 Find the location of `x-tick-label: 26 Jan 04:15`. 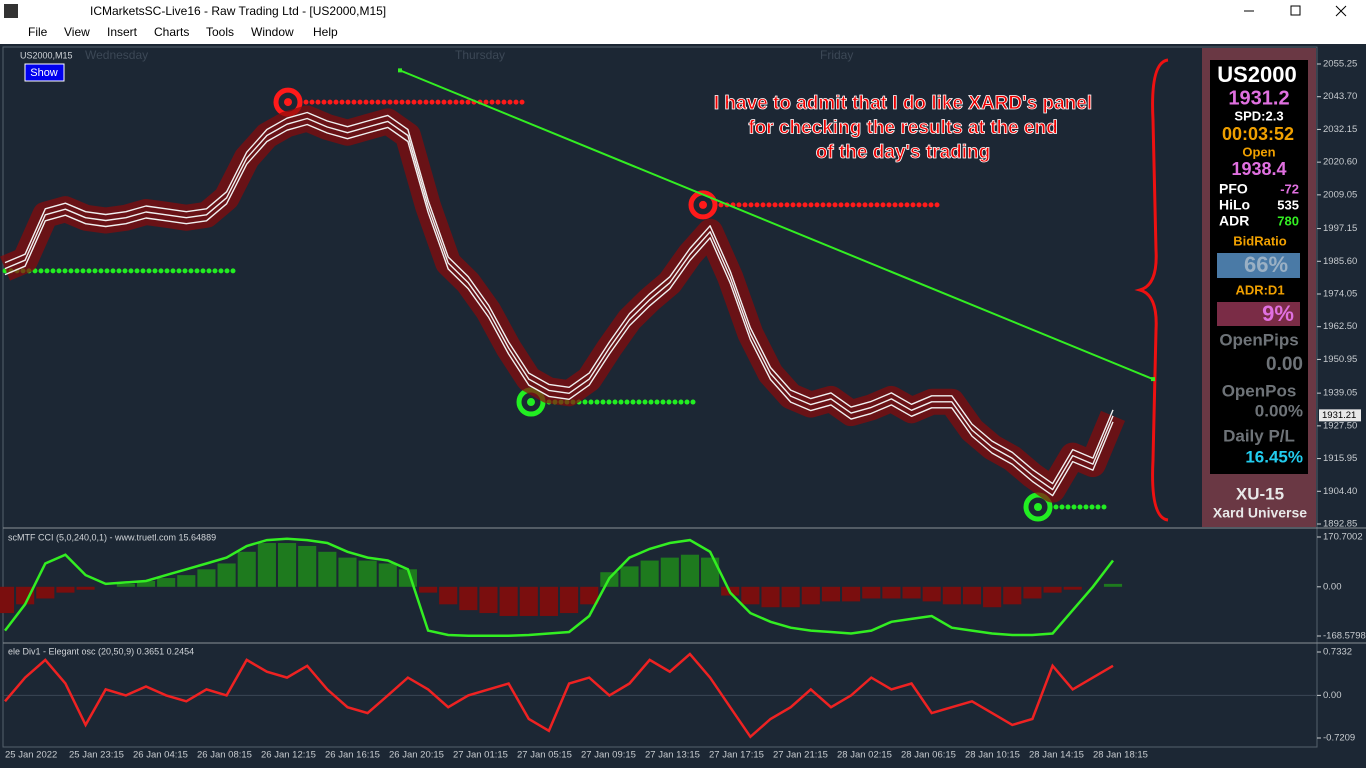

x-tick-label: 26 Jan 04:15 is located at coordinates (160, 755).